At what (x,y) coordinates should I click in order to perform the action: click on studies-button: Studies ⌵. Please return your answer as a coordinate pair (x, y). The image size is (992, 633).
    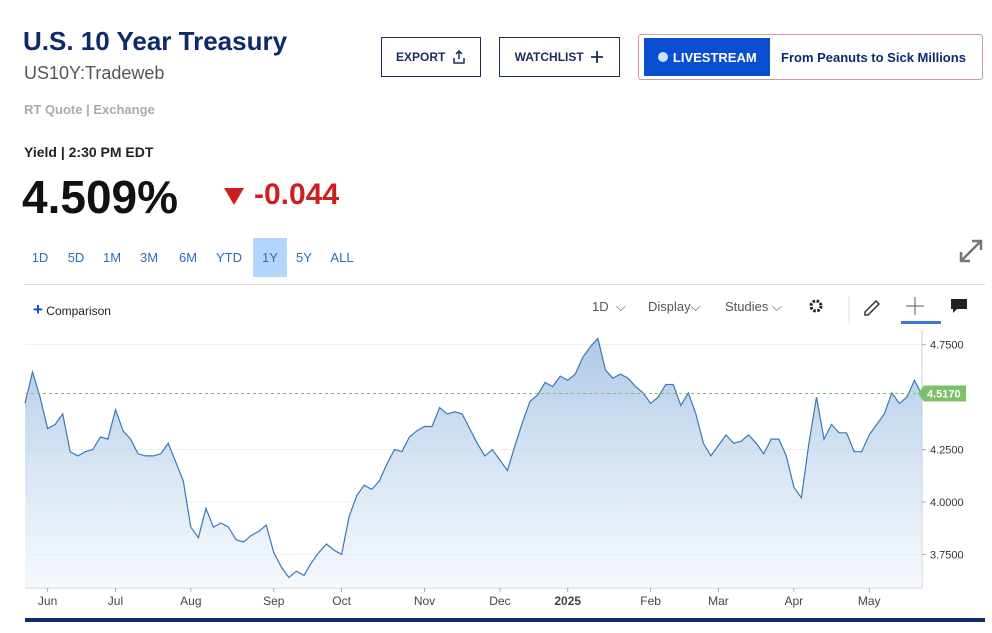
    Looking at the image, I should click on (753, 306).